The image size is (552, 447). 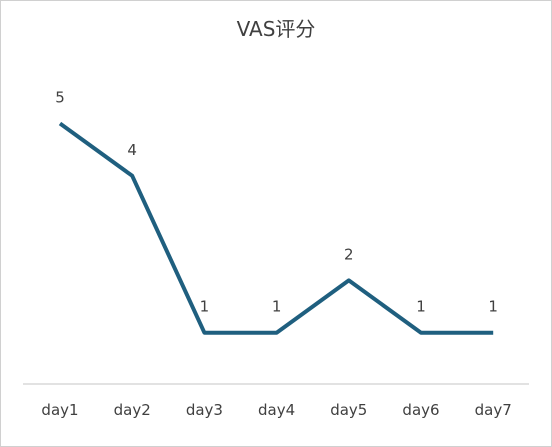 I want to click on data-label-day7: 1, so click(x=493, y=307).